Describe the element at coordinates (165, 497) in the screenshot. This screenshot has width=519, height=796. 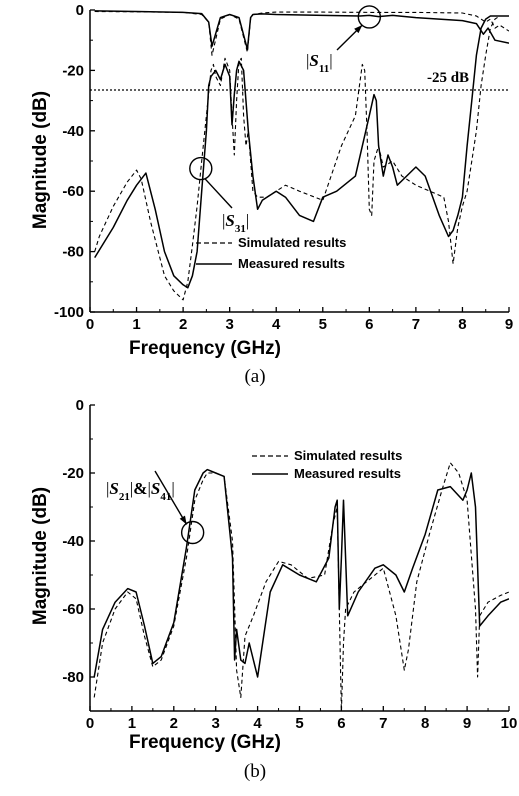
I see `s41-sub: 41` at that location.